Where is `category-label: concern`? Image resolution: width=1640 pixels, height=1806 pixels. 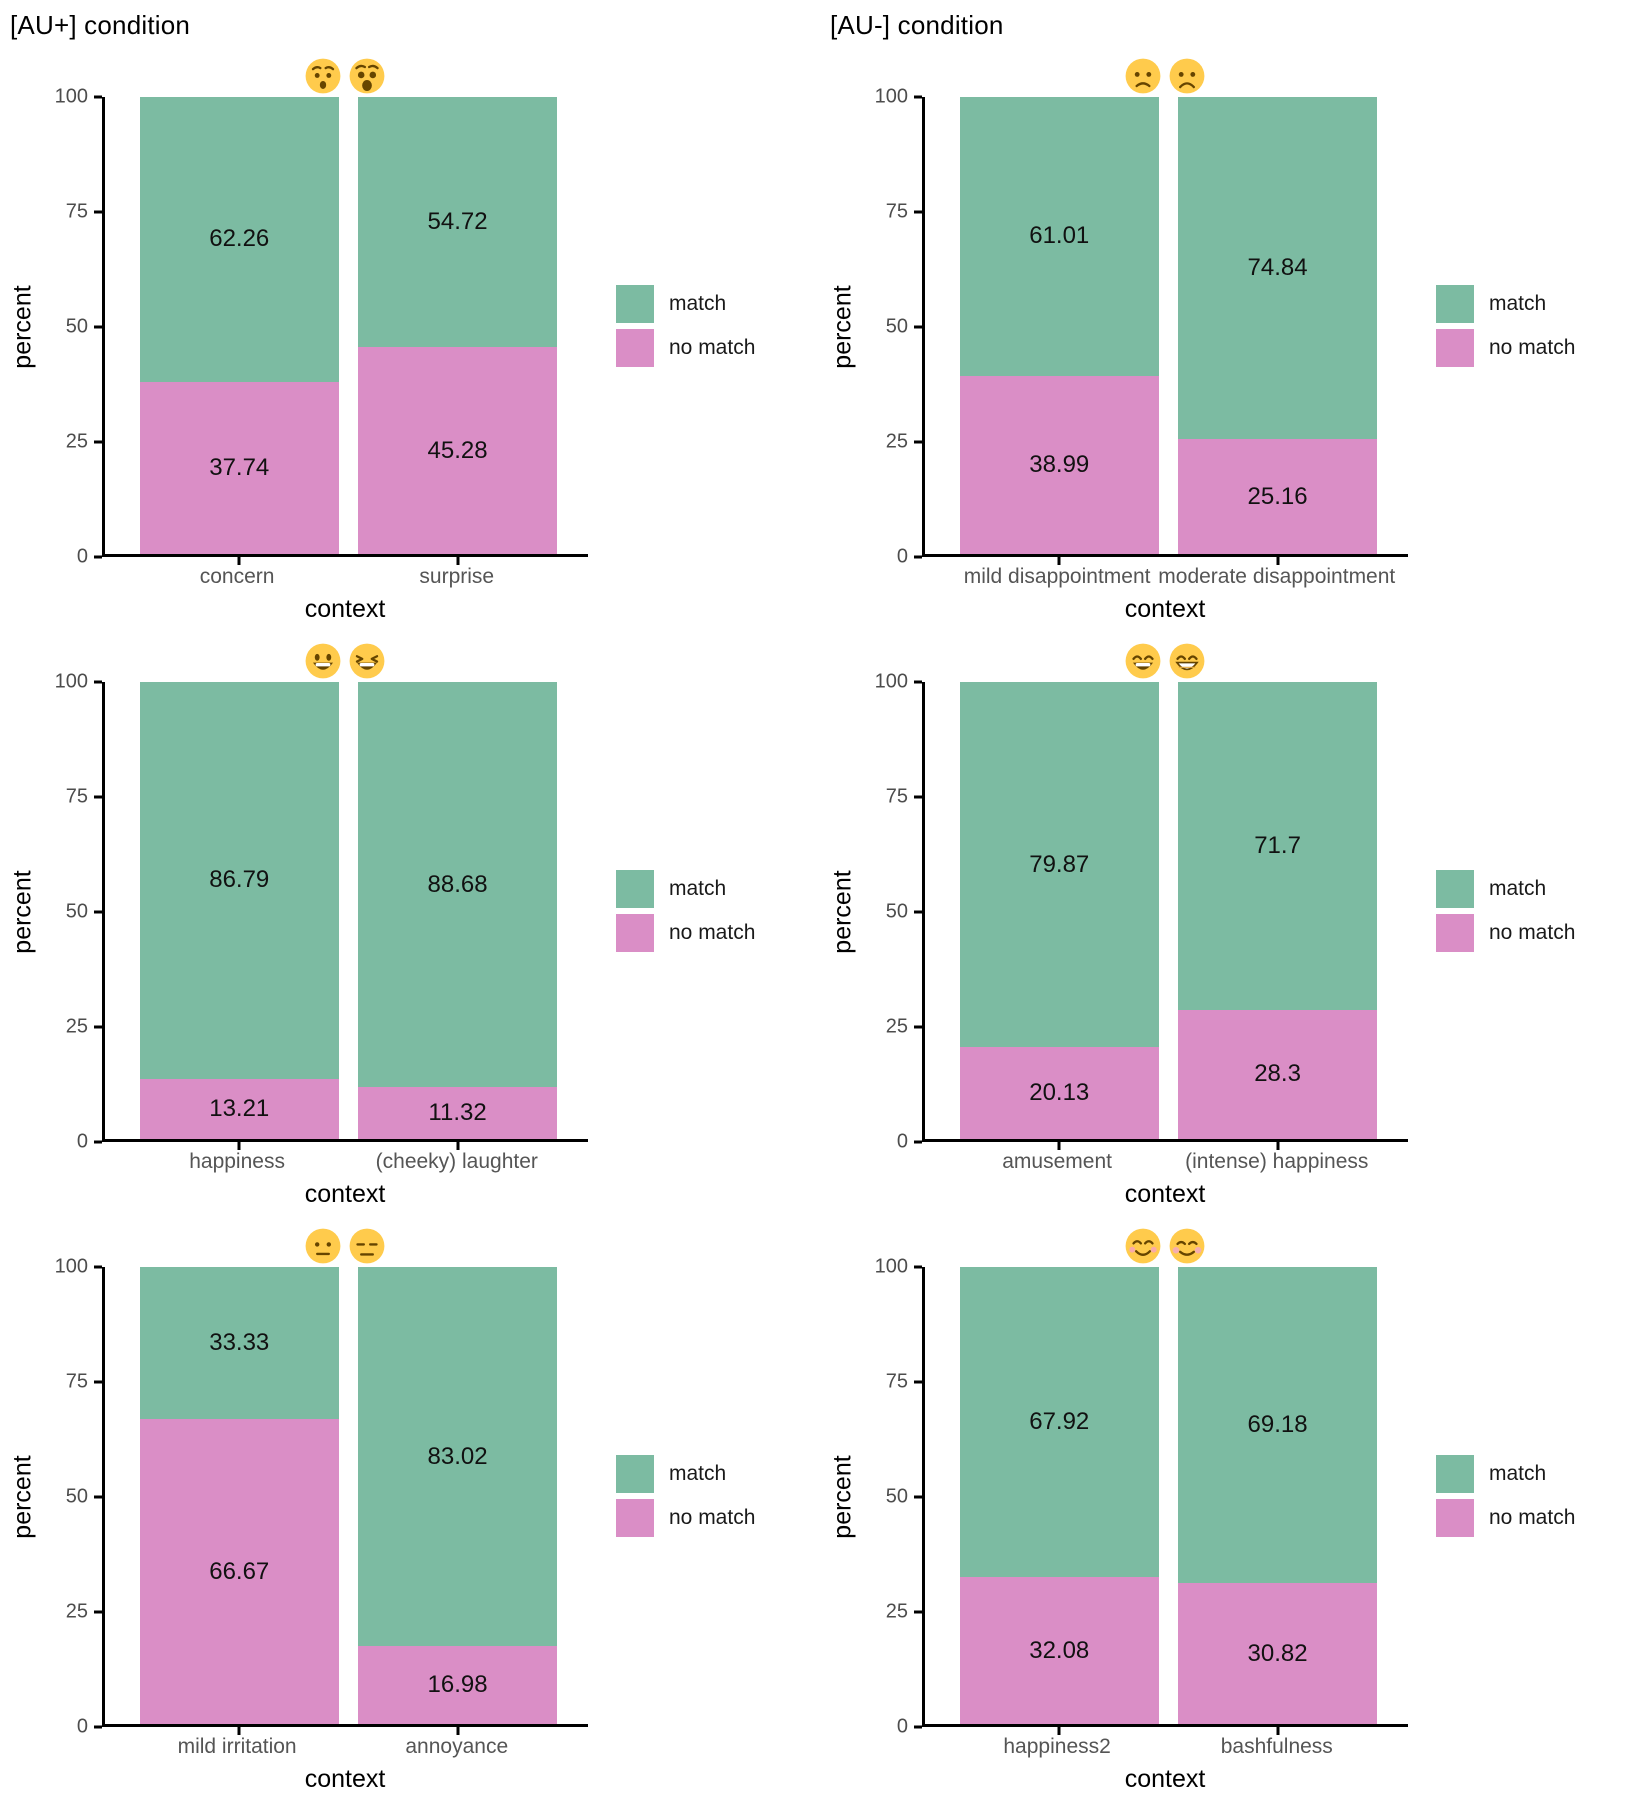 category-label: concern is located at coordinates (237, 576).